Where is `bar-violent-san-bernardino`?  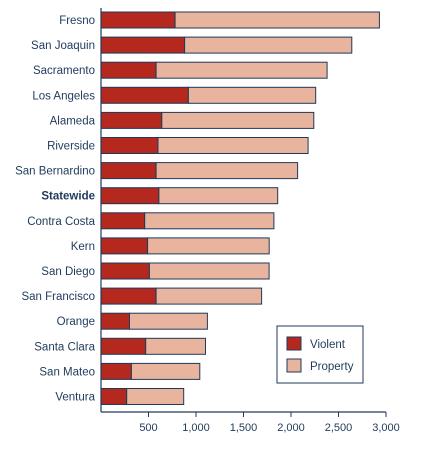
bar-violent-san-bernardino is located at coordinates (128, 171).